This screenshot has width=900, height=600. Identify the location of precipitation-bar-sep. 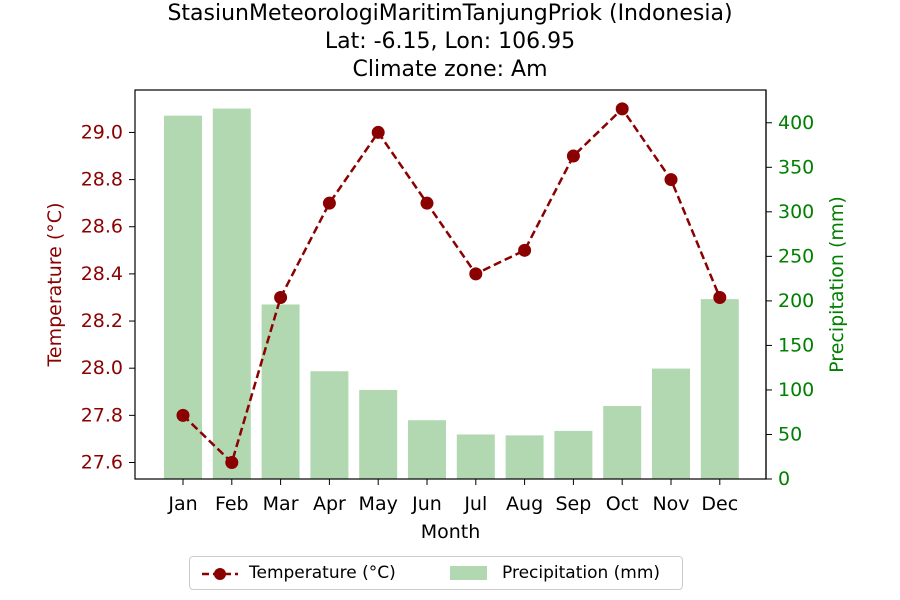
(573, 454).